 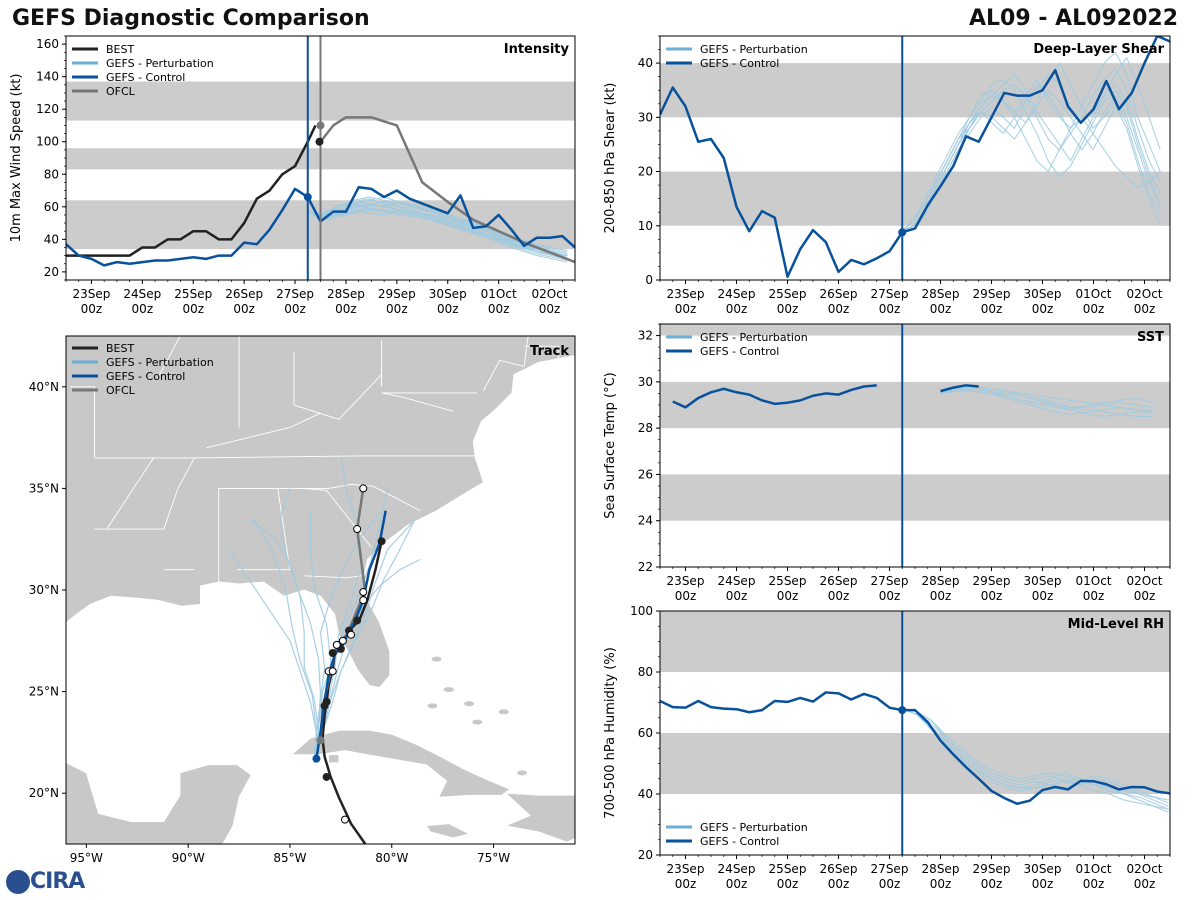 I want to click on logo-text: CIRA, so click(x=57, y=881).